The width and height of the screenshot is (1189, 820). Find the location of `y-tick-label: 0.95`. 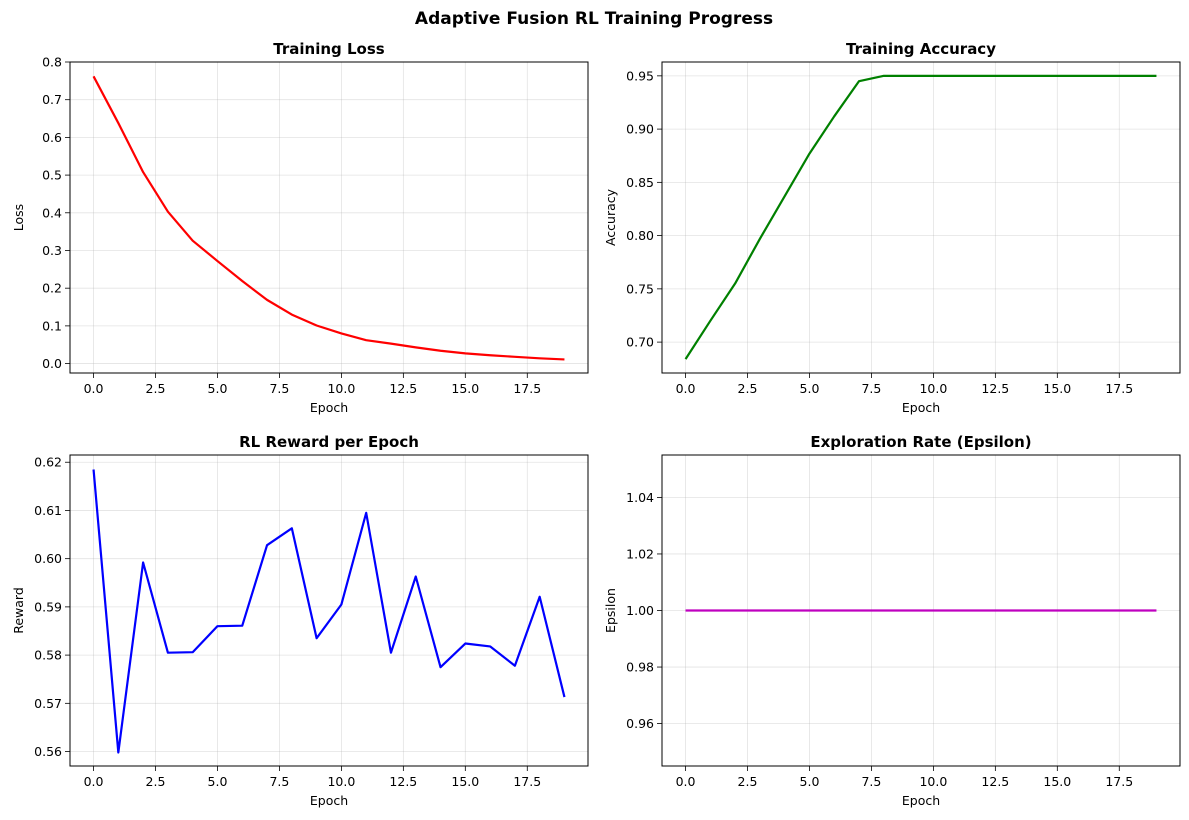

y-tick-label: 0.95 is located at coordinates (640, 75).